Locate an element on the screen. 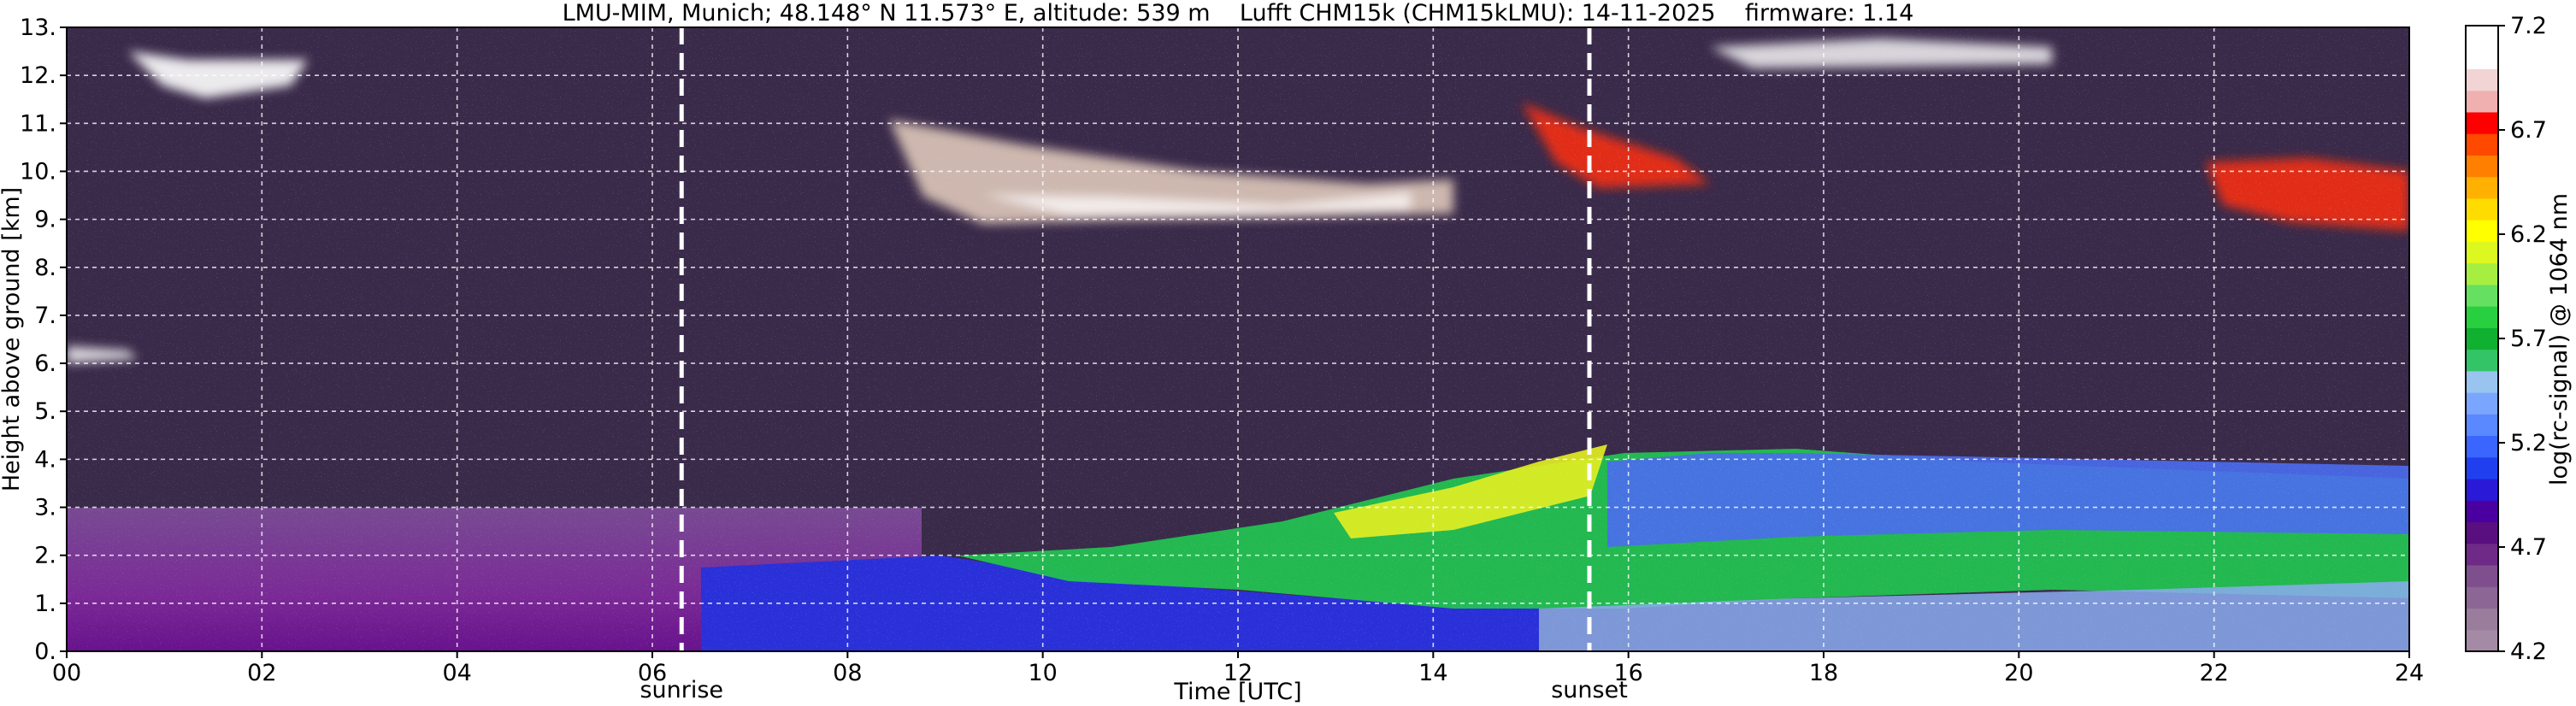 The height and width of the screenshot is (706, 2576). x-tick-label: 12 is located at coordinates (1238, 673).